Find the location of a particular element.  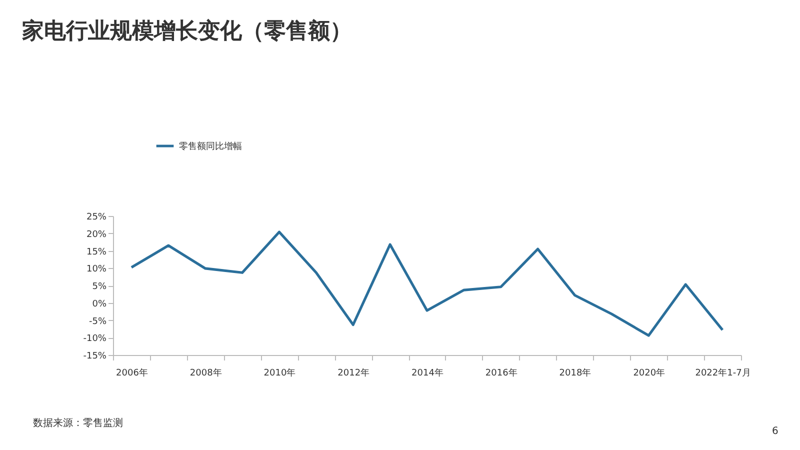

legend-label: 零售额同比增幅 is located at coordinates (210, 146).